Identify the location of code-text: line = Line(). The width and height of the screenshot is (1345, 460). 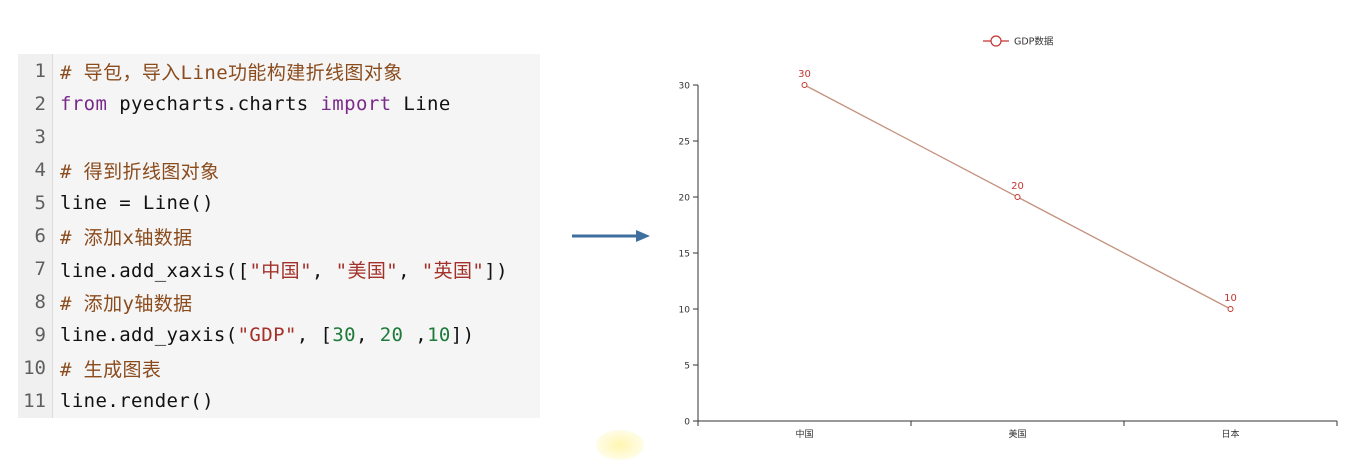
(137, 203).